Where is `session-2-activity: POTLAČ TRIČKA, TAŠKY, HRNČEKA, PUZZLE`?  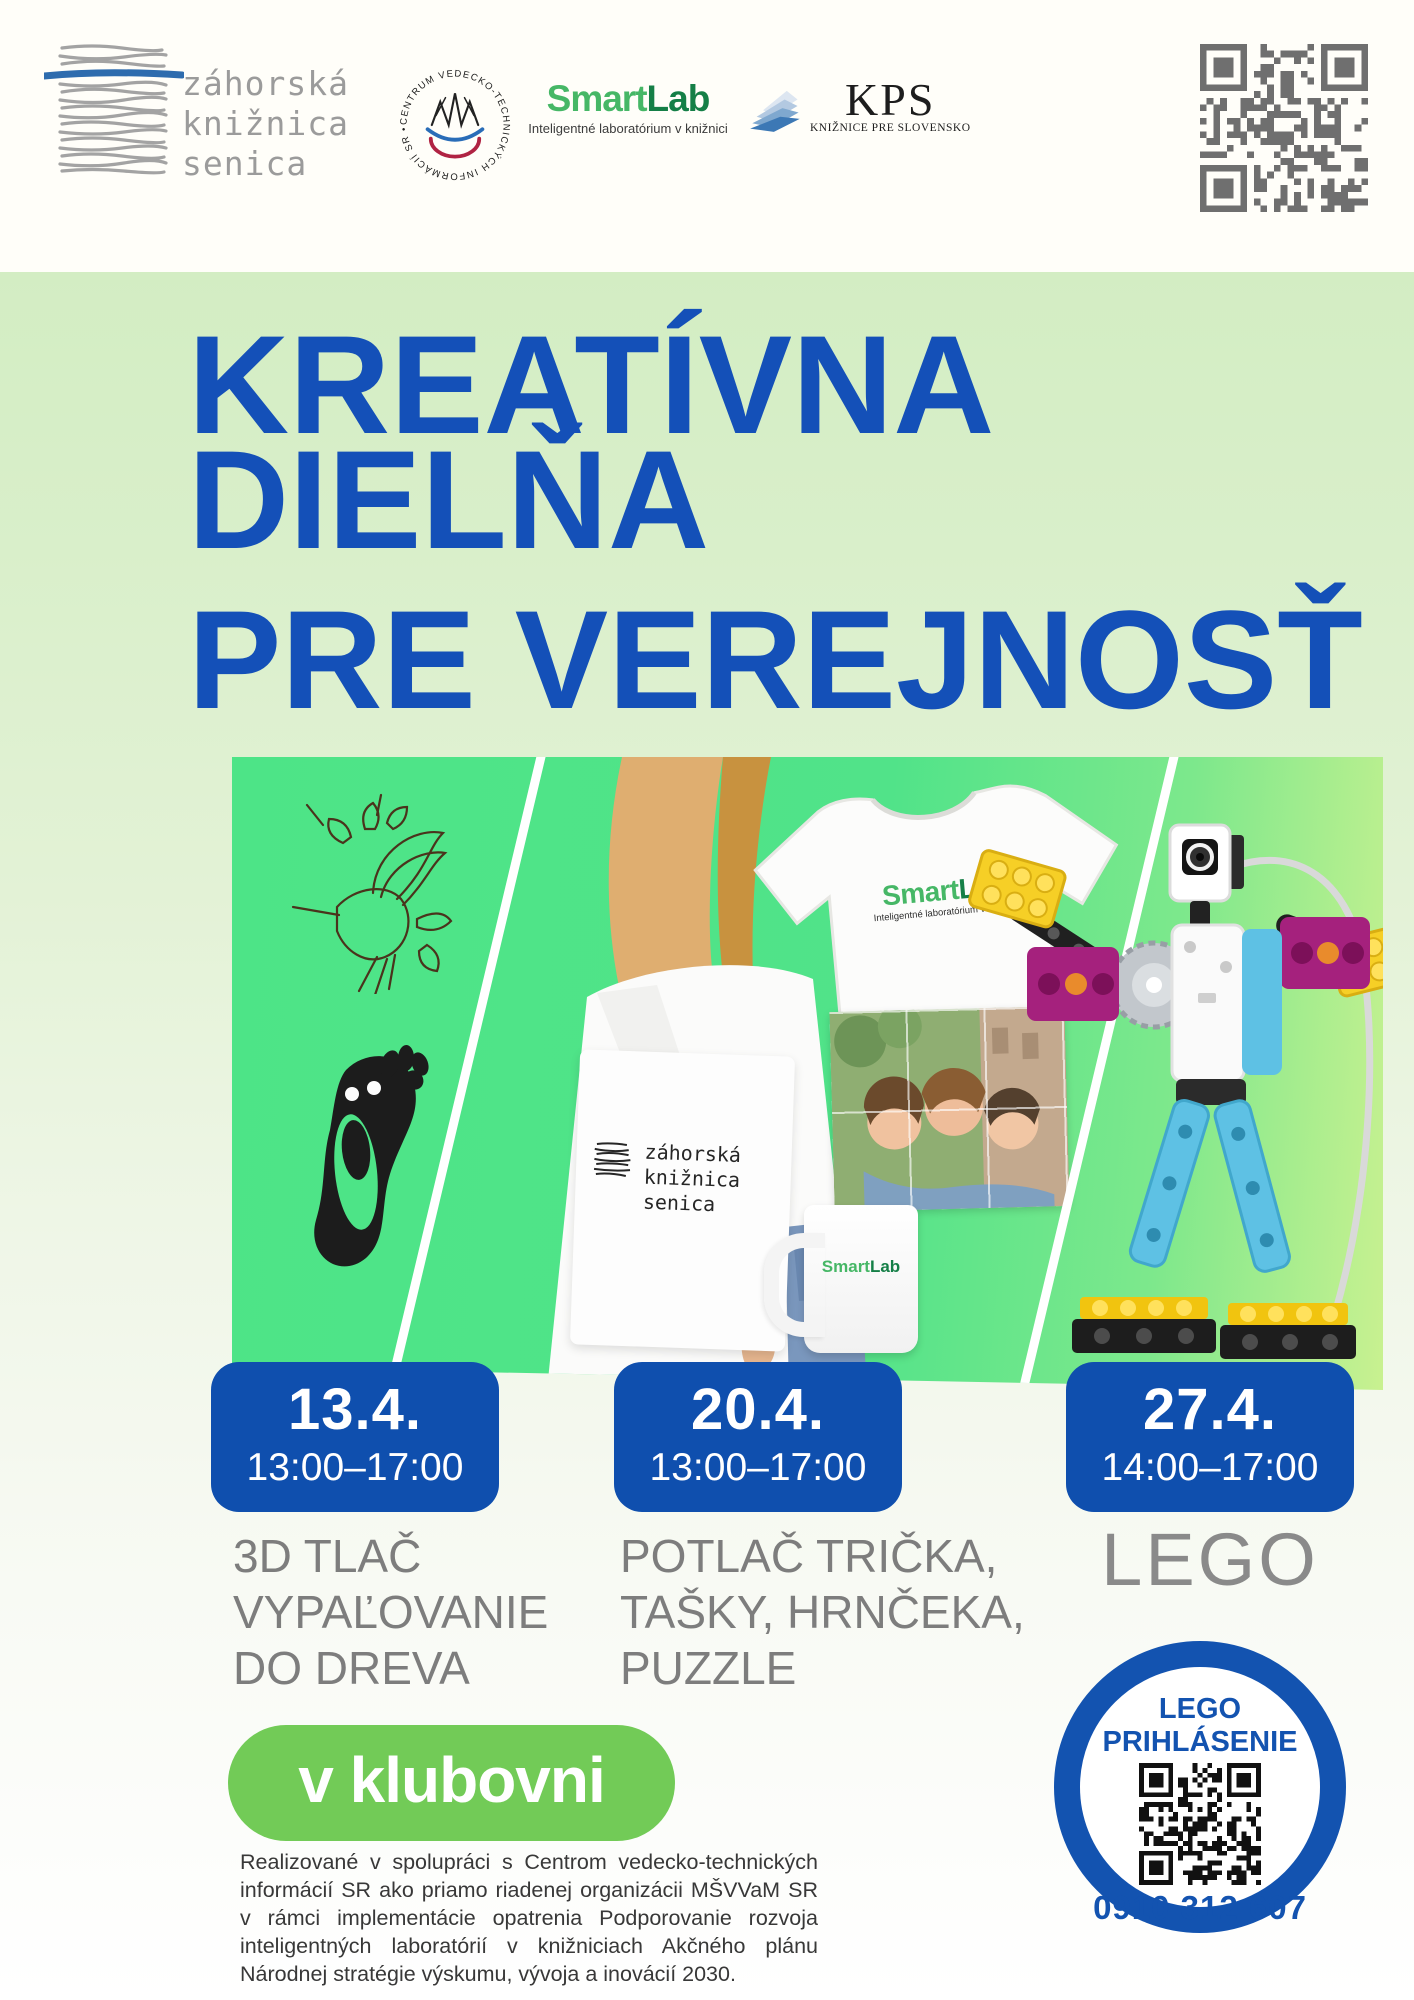 session-2-activity: POTLAČ TRIČKA, TAŠKY, HRNČEKA, PUZZLE is located at coordinates (822, 1612).